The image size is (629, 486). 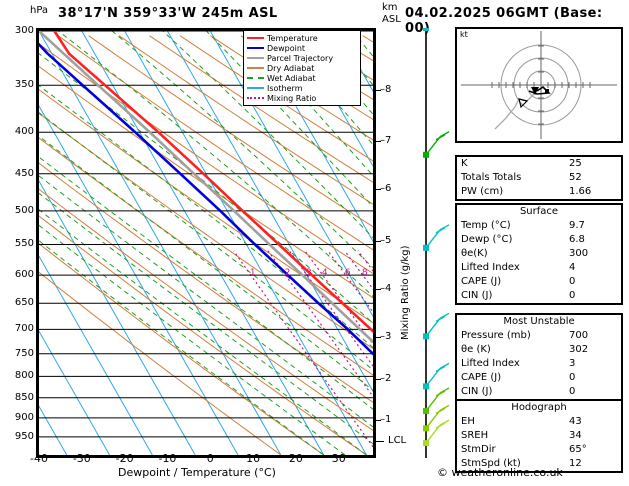 I want to click on table-row: Lifted Index 4, so click(x=539, y=268).